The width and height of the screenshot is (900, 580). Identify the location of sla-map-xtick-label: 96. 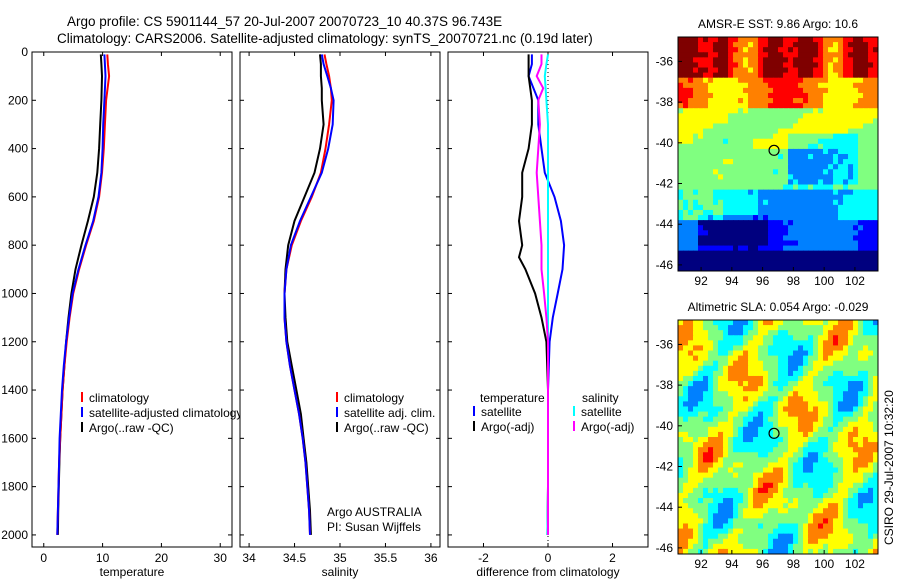
(763, 564).